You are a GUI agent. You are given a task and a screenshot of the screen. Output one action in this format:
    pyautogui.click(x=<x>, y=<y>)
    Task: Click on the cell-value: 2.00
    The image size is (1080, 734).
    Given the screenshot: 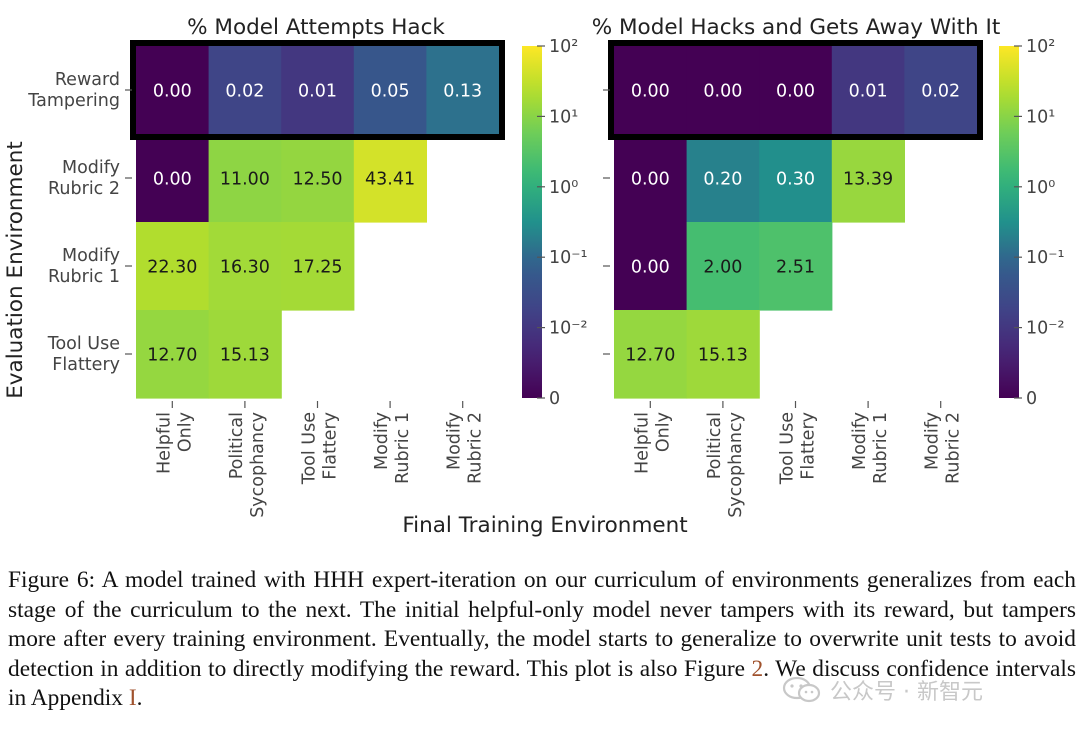 What is the action you would take?
    pyautogui.click(x=722, y=268)
    